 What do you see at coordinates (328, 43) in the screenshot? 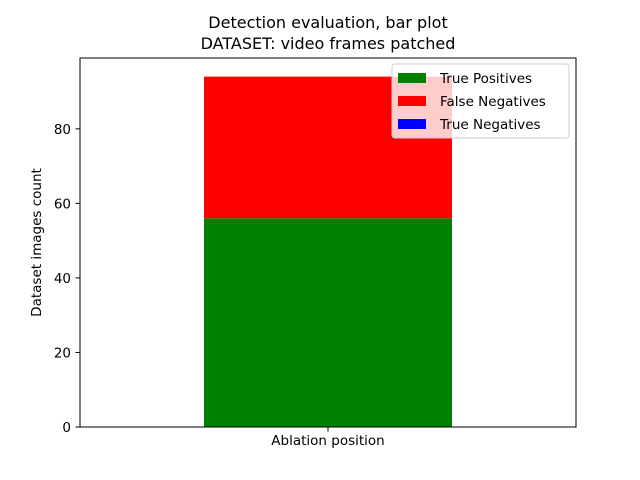
I see `chart-subtitle: DATASET: video frames patched` at bounding box center [328, 43].